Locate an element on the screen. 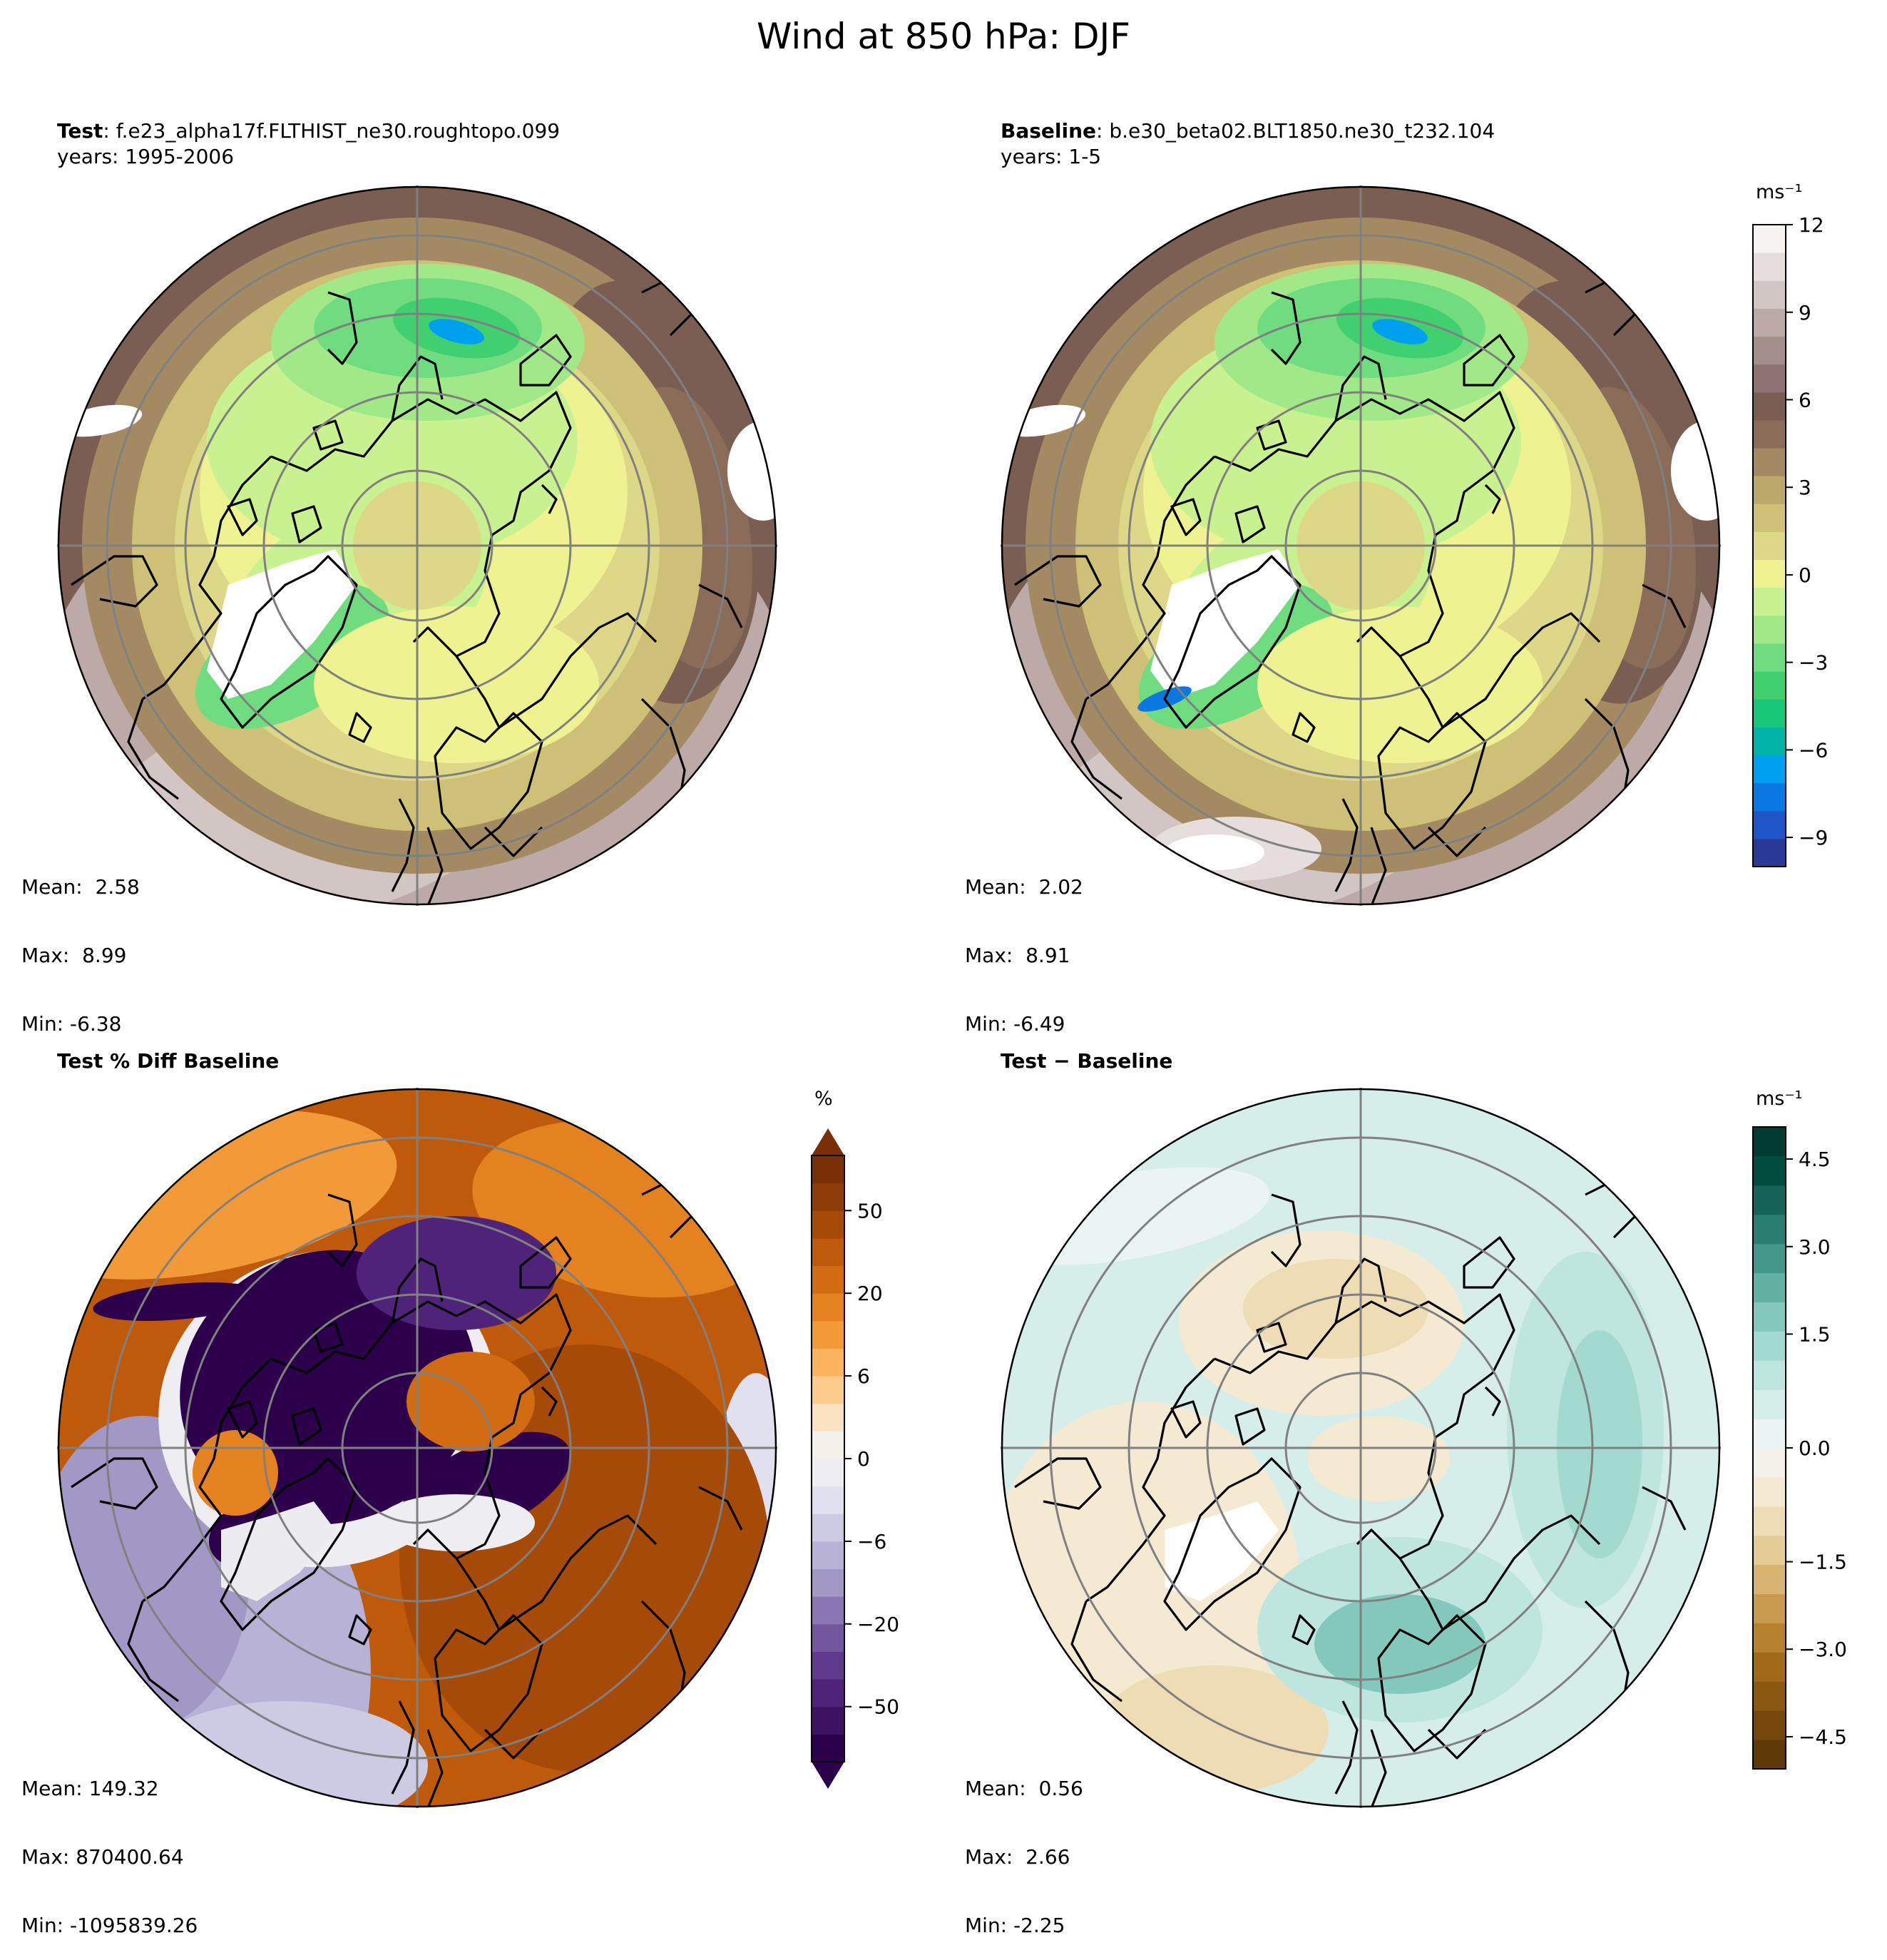 This screenshot has height=1960, width=1887. baseline-years: years: 1-5 is located at coordinates (1052, 156).